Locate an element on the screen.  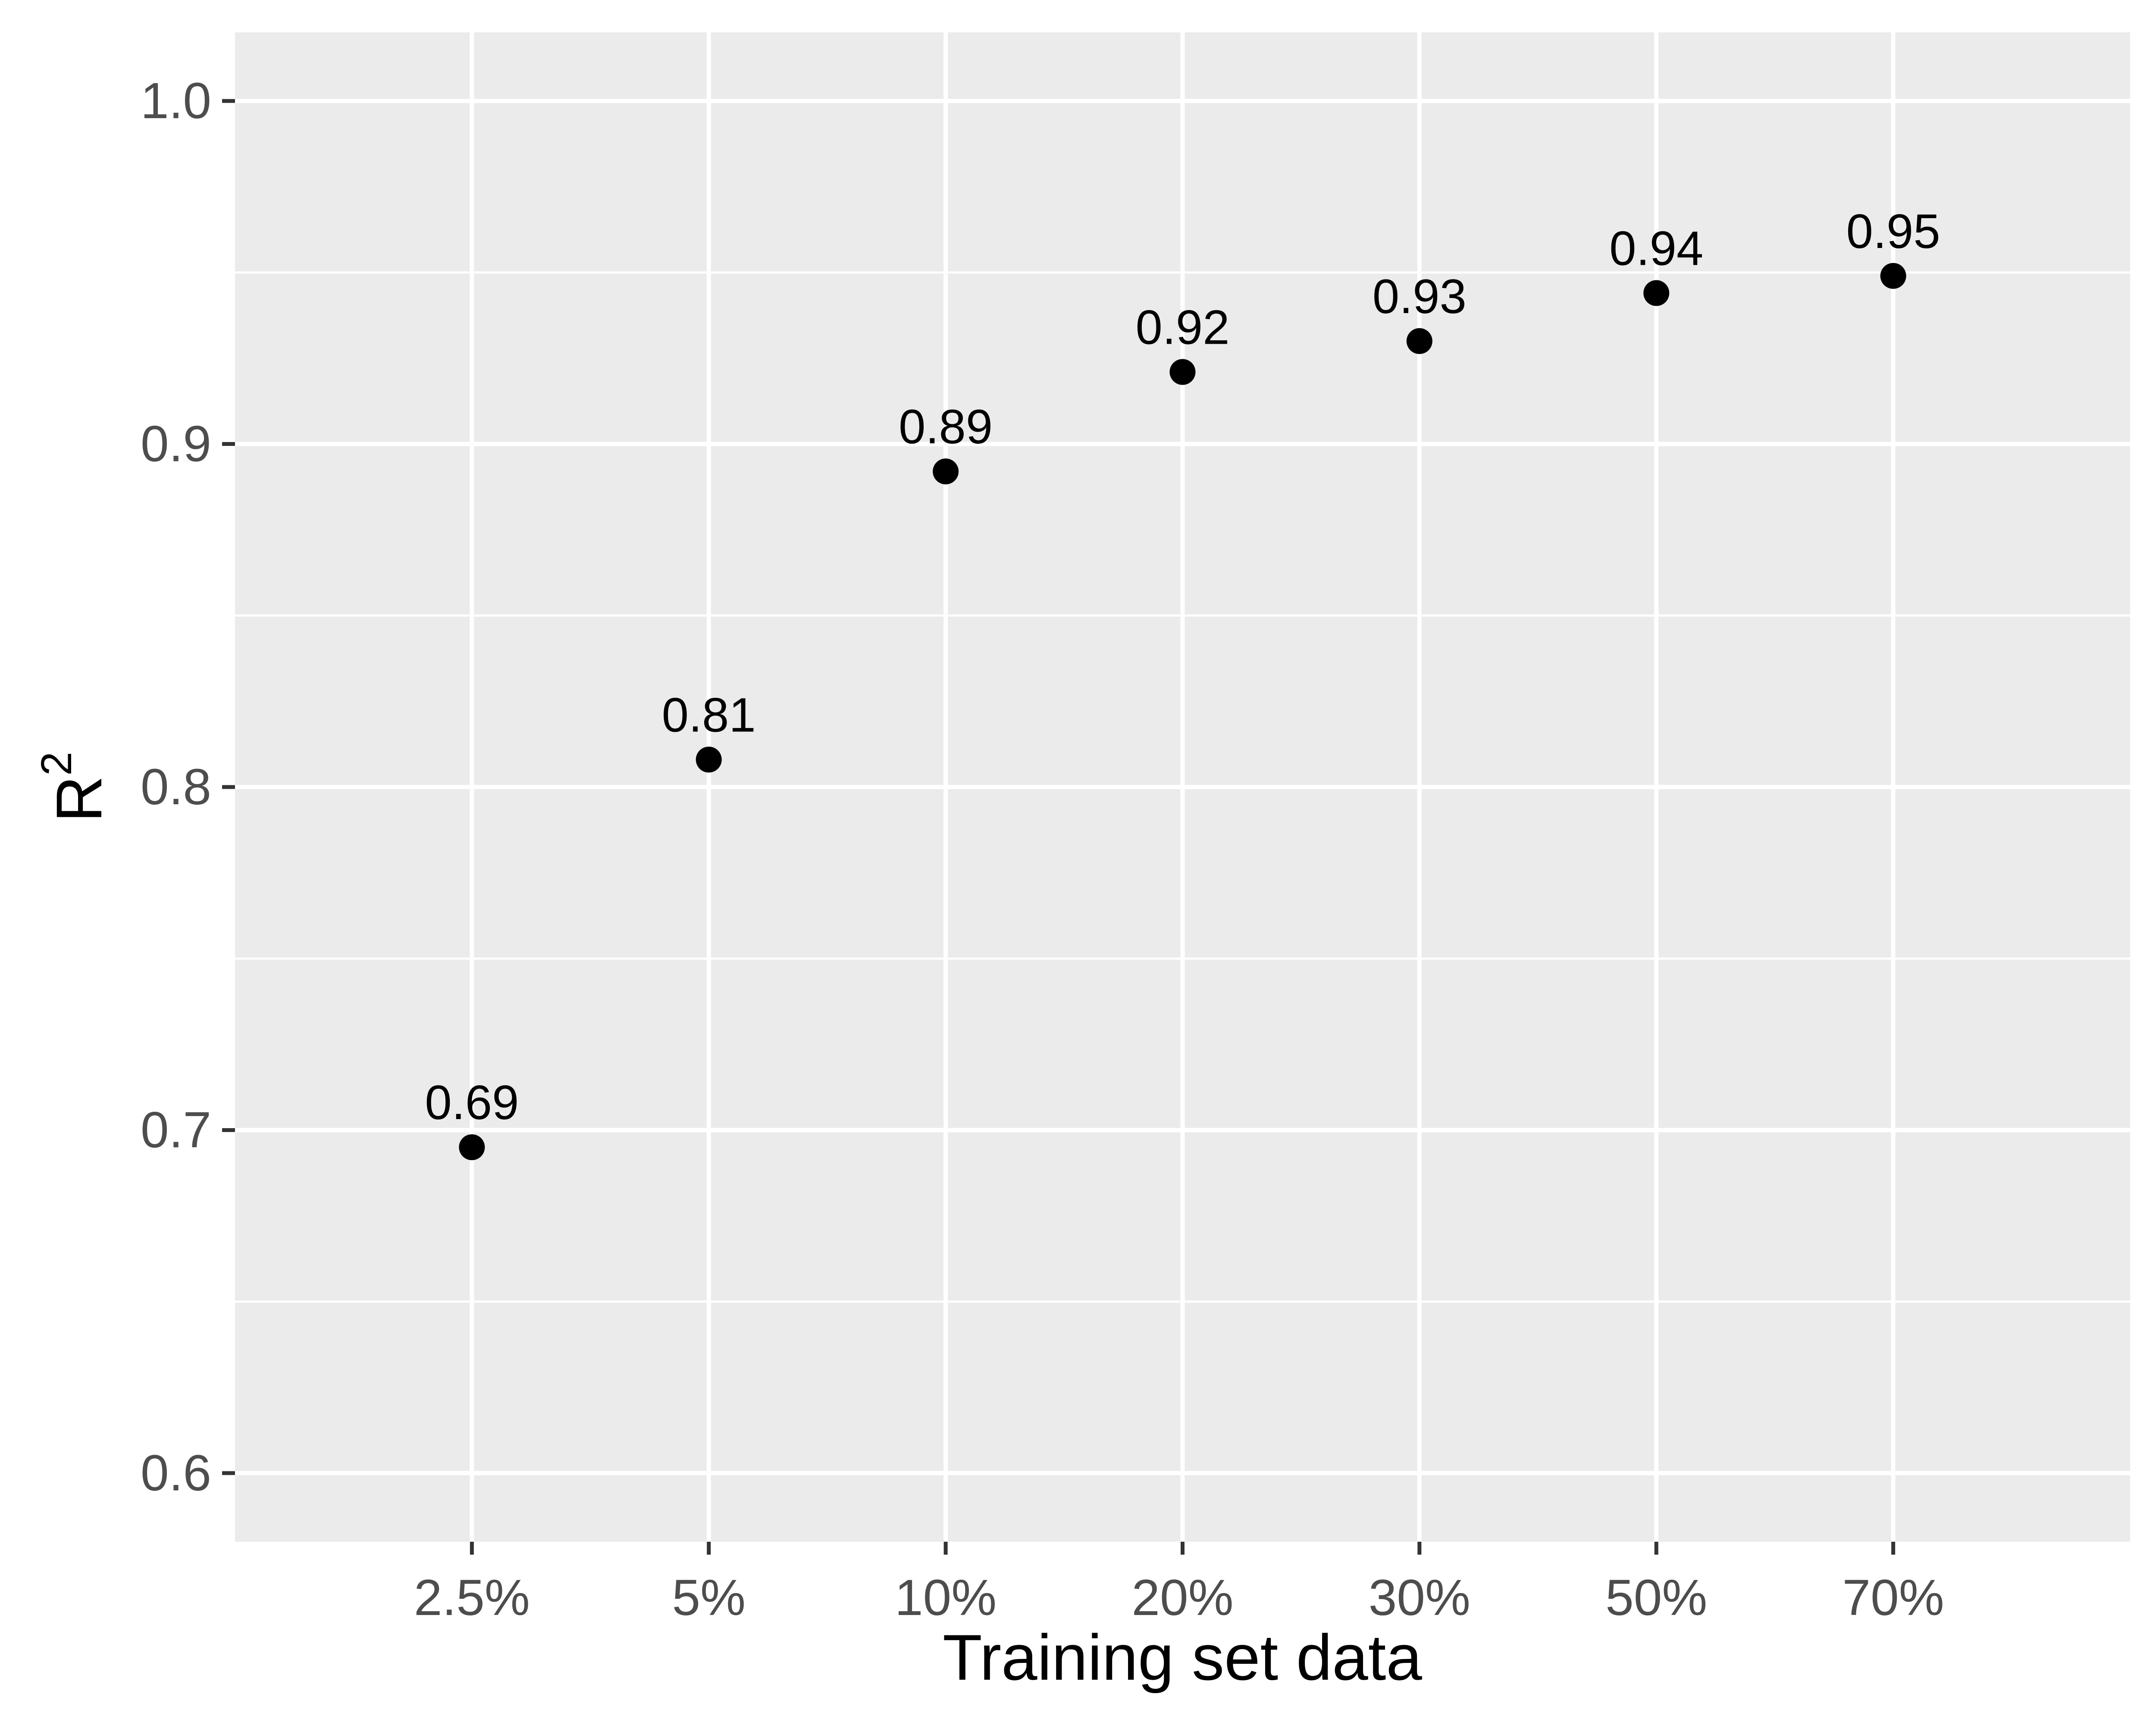
y-tick-label: 0.7 is located at coordinates (176, 1130).